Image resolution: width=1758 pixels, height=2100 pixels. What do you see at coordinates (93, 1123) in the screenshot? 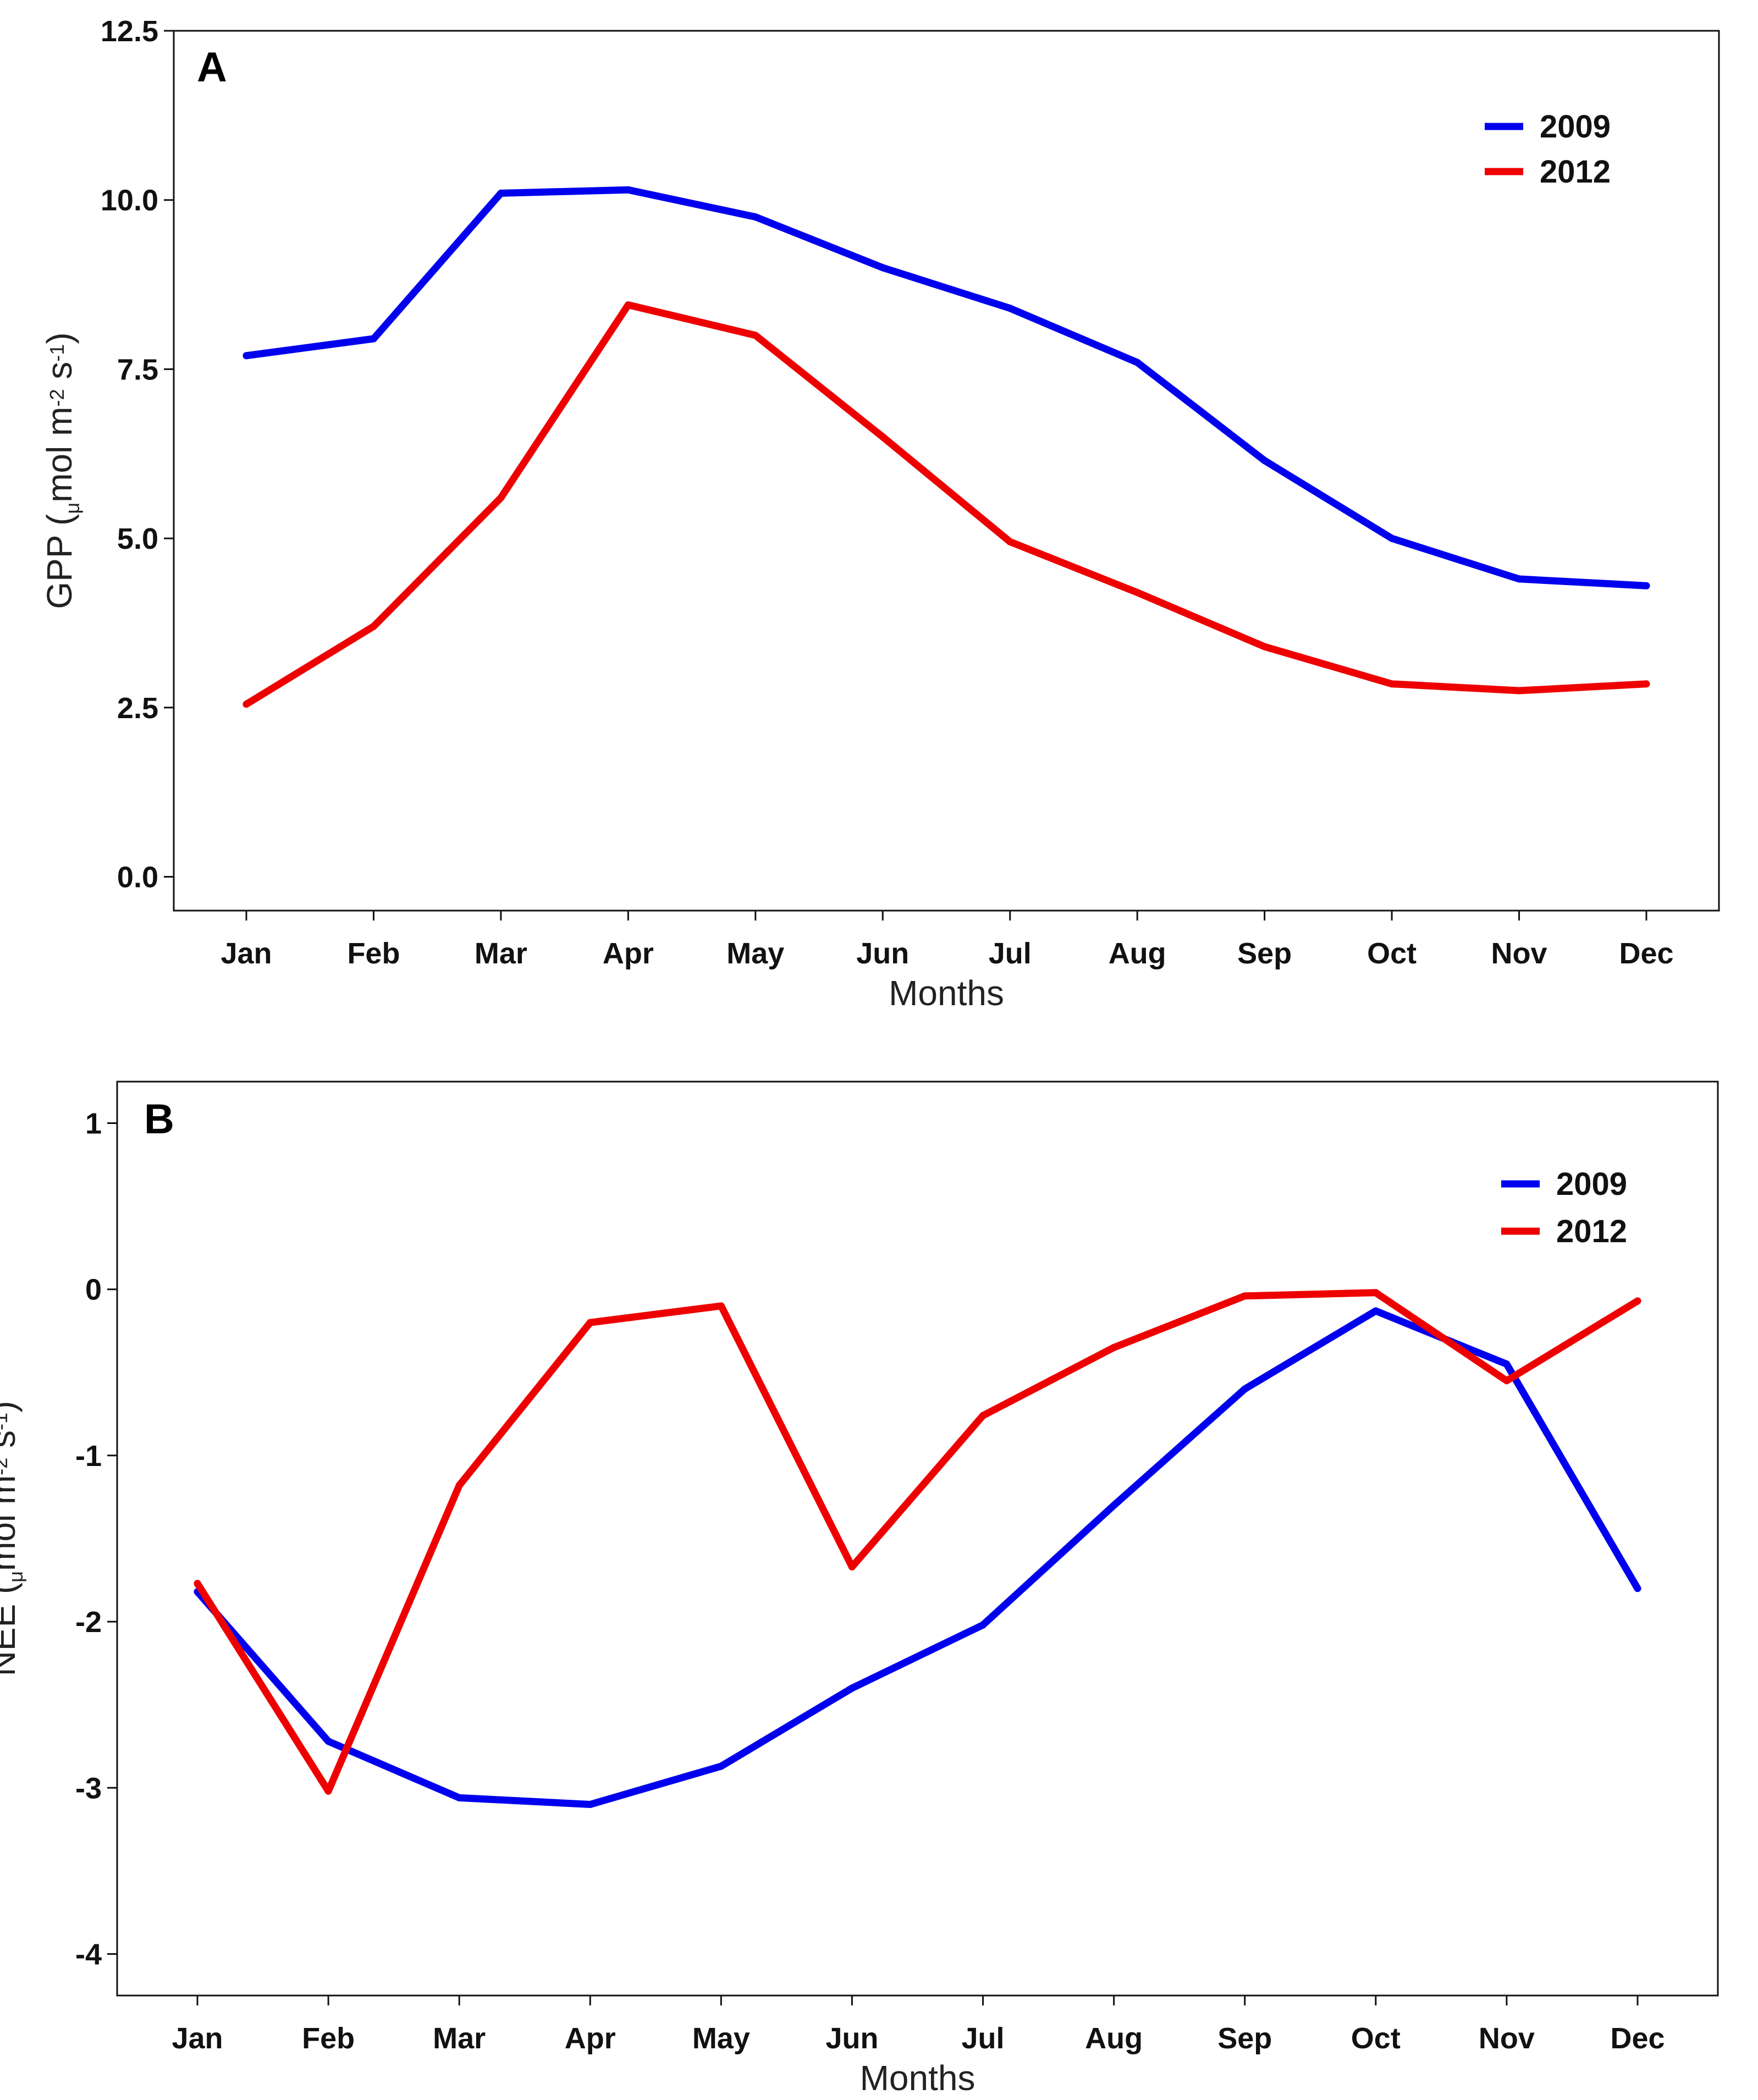
I see `y-tick-label: 1` at bounding box center [93, 1123].